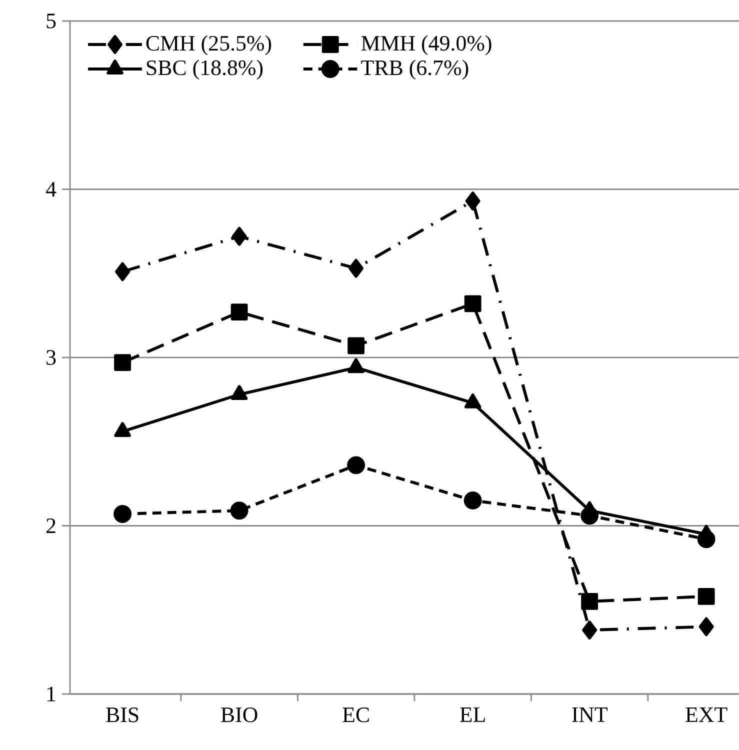  Describe the element at coordinates (590, 714) in the screenshot. I see `x-tick-label: INT` at that location.